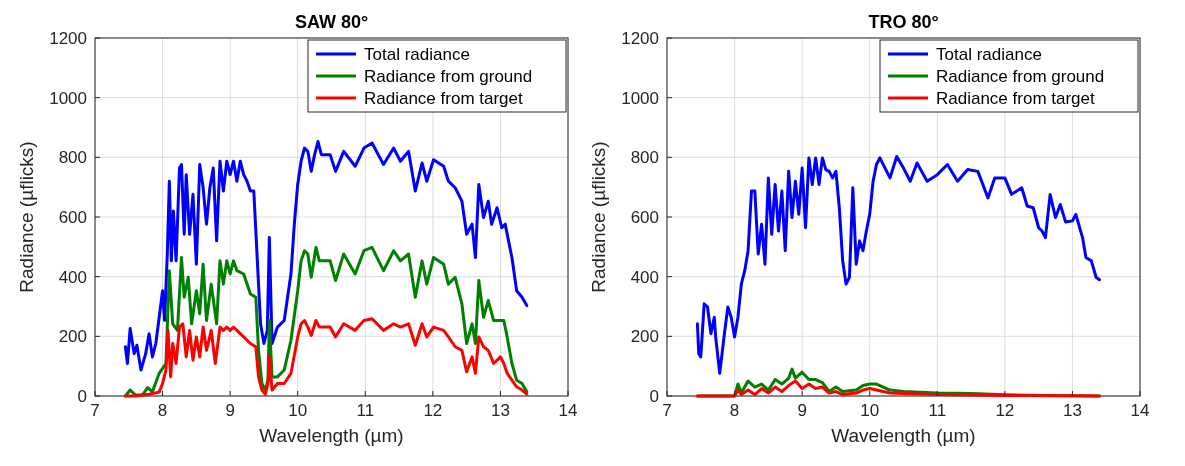 This screenshot has width=1185, height=466. I want to click on chart-title: TRO 80°, so click(903, 22).